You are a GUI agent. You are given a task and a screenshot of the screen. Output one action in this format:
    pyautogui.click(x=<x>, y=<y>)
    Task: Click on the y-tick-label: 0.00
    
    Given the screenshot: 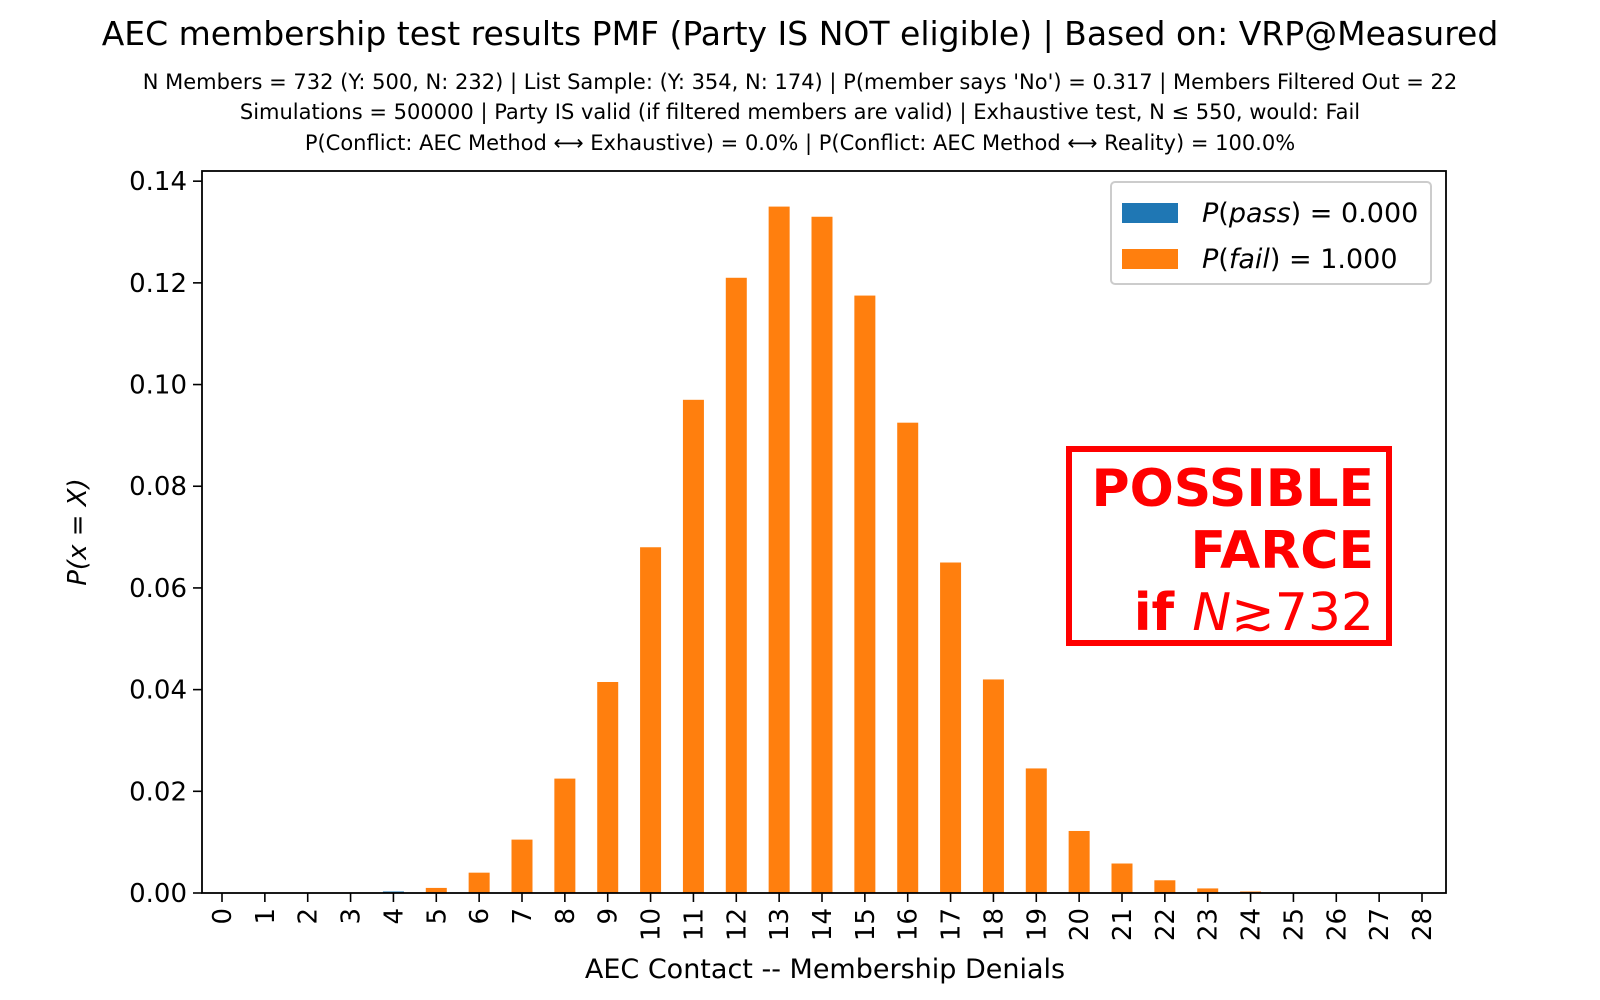 What is the action you would take?
    pyautogui.click(x=158, y=894)
    